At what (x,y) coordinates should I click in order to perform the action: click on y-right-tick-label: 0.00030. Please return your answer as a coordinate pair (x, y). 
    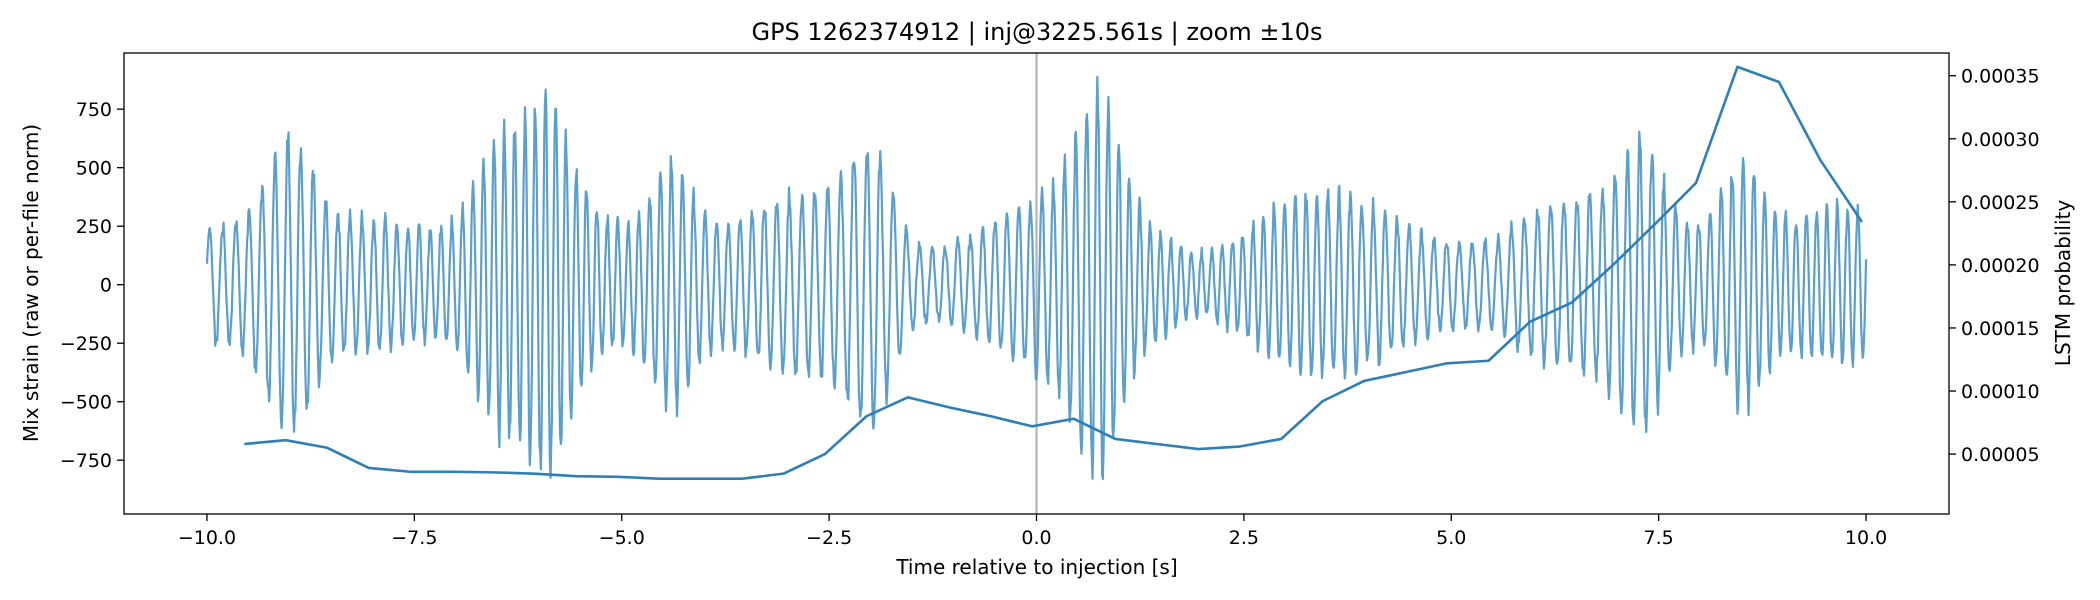
    Looking at the image, I should click on (2000, 140).